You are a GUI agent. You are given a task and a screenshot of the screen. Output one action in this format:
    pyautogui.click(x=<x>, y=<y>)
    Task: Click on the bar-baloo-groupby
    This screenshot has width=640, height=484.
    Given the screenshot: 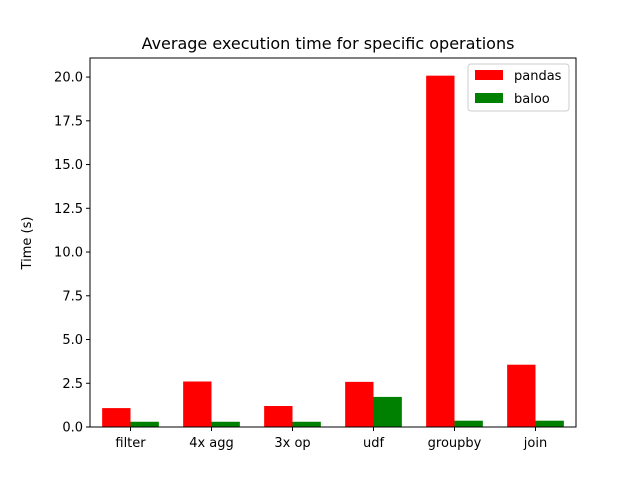 What is the action you would take?
    pyautogui.click(x=468, y=423)
    